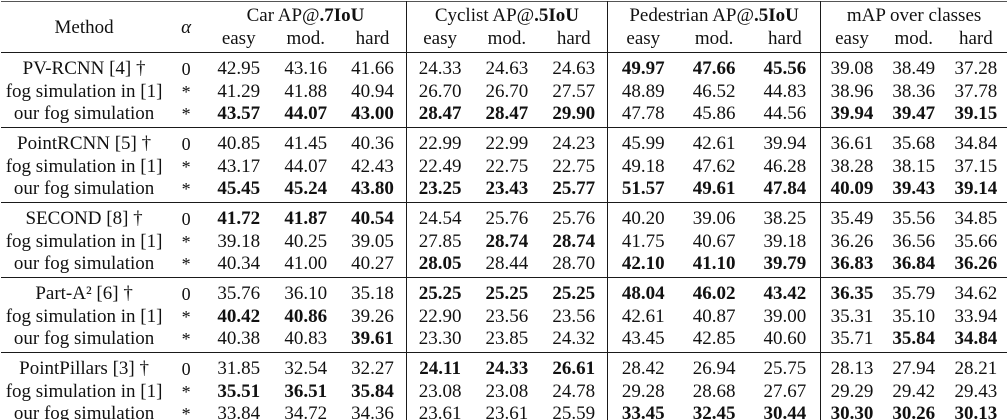 This screenshot has height=420, width=1008. Describe the element at coordinates (283, 15) in the screenshot. I see `header-group-car-label: Car AP@` at that location.